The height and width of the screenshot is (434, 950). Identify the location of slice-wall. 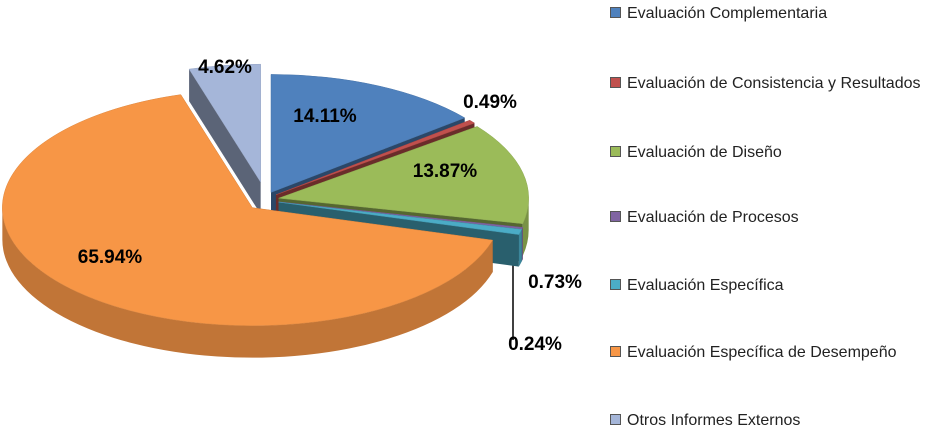
(225, 142).